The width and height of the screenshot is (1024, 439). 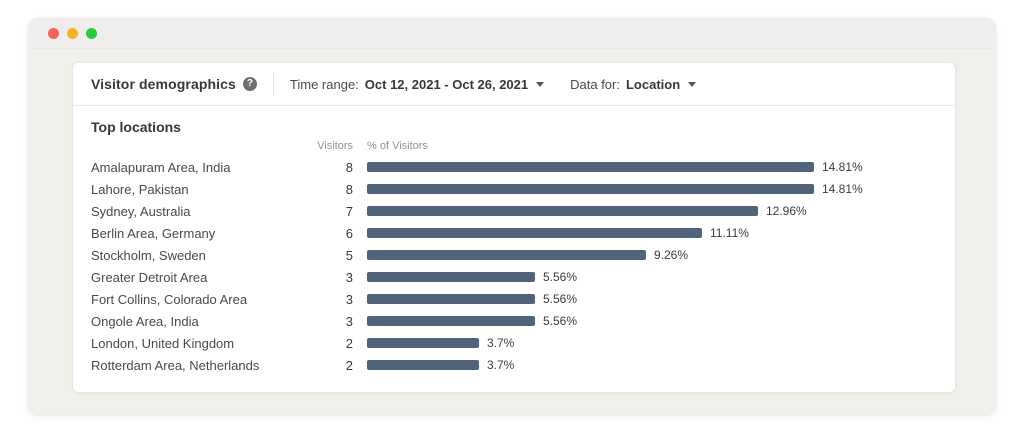 I want to click on column-headers: Visitors % of Visitors, so click(x=514, y=146).